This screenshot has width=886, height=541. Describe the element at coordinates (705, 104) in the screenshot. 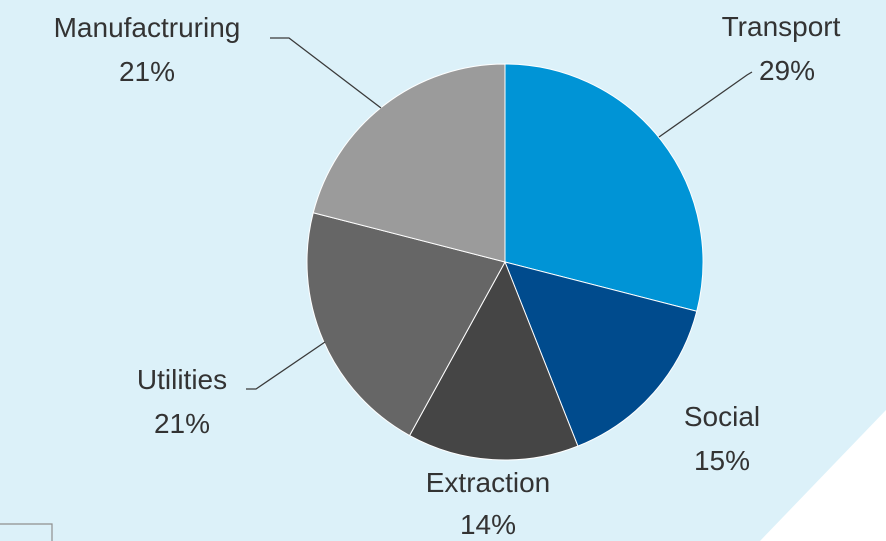

I see `leader-line-transport` at that location.